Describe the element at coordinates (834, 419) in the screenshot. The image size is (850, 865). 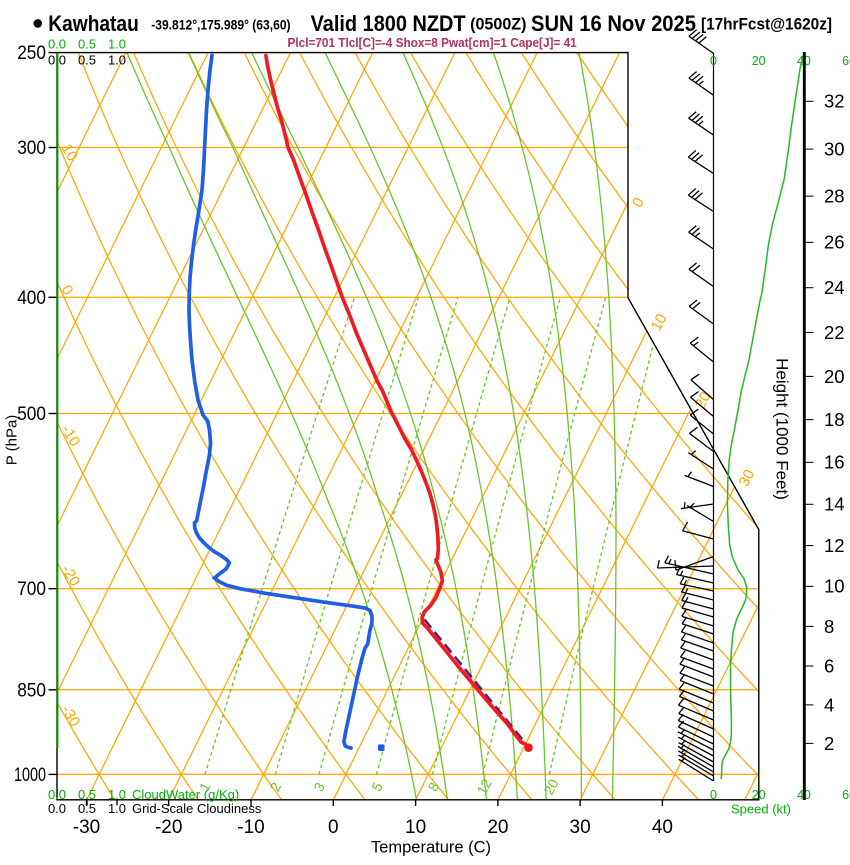
I see `svg-text: 18` at that location.